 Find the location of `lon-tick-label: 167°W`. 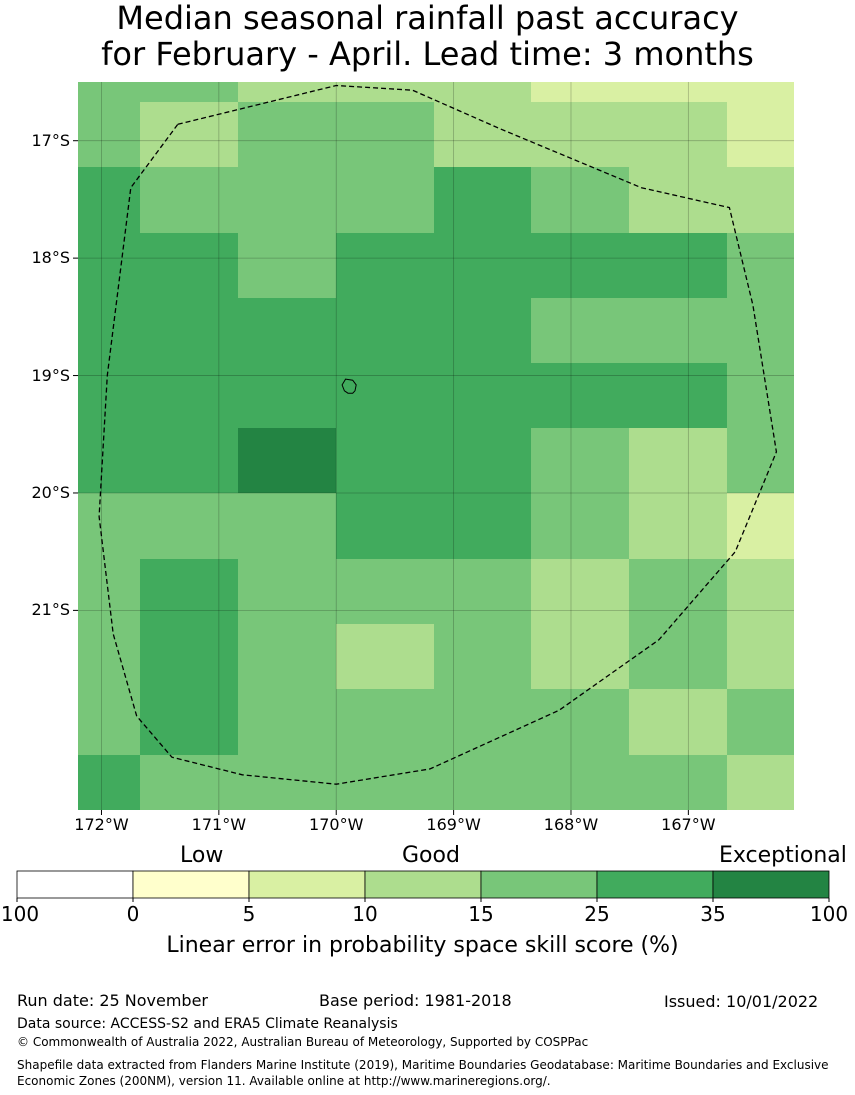

lon-tick-label: 167°W is located at coordinates (688, 824).